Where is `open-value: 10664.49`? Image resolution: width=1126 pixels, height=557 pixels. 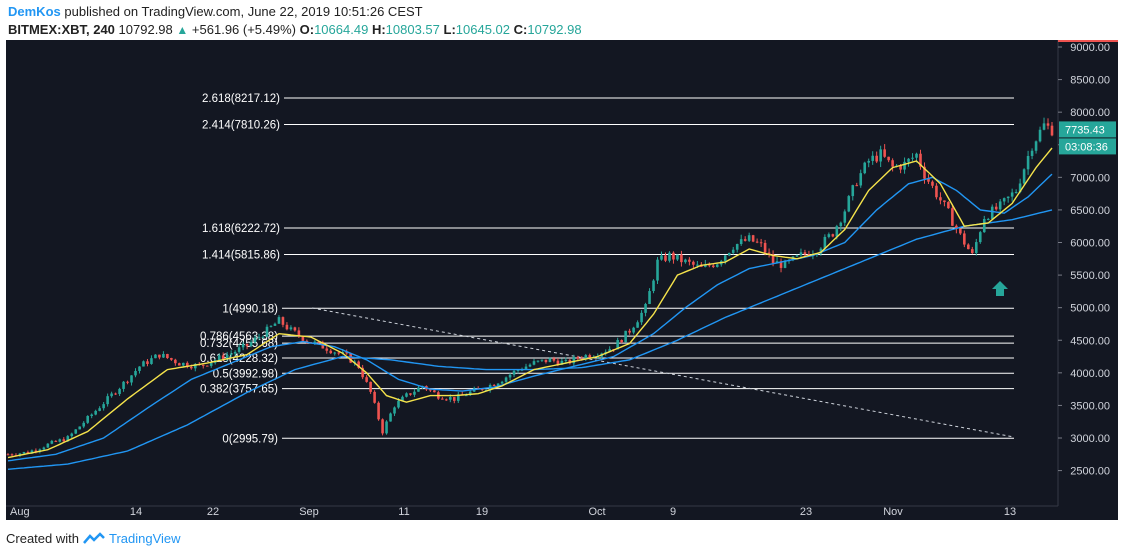
open-value: 10664.49 is located at coordinates (341, 29).